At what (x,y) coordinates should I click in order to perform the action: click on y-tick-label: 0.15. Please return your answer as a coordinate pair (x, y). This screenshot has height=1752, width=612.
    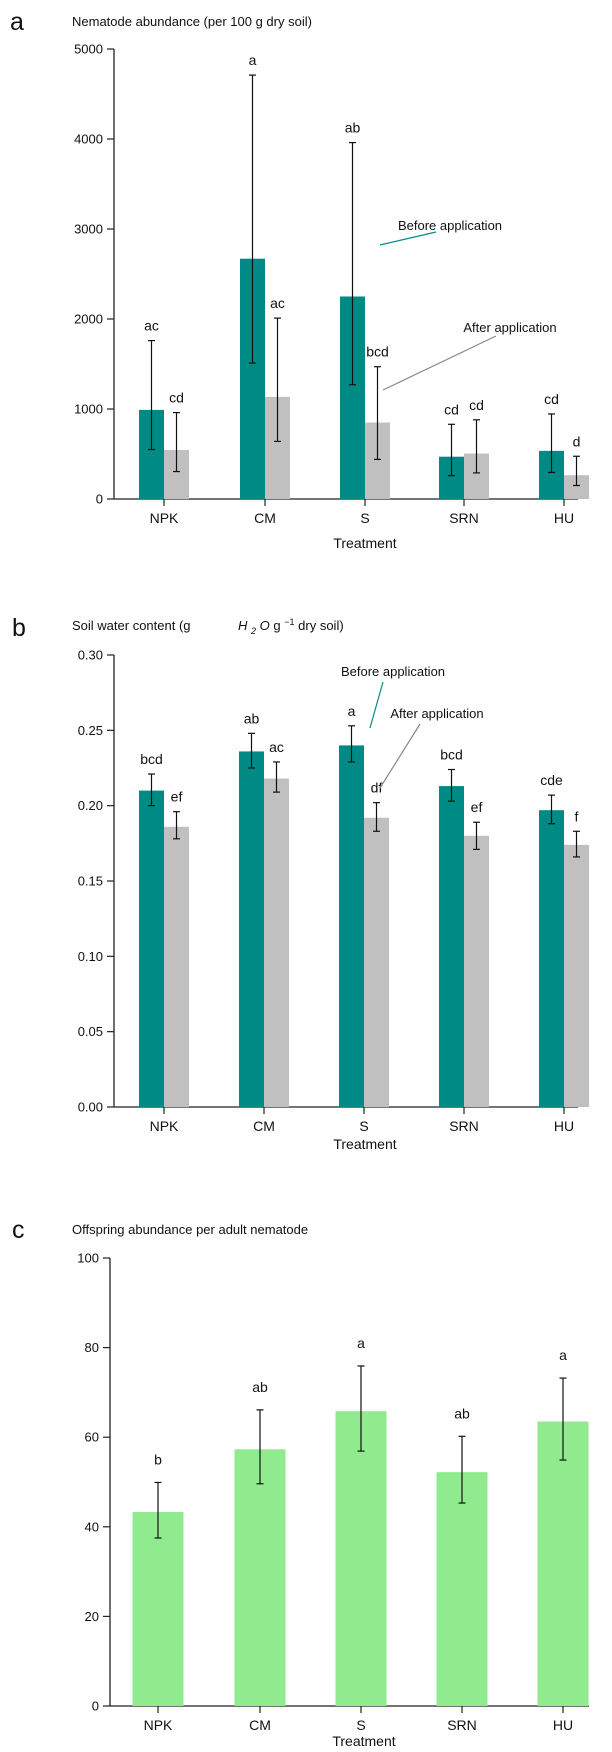
    Looking at the image, I should click on (90, 881).